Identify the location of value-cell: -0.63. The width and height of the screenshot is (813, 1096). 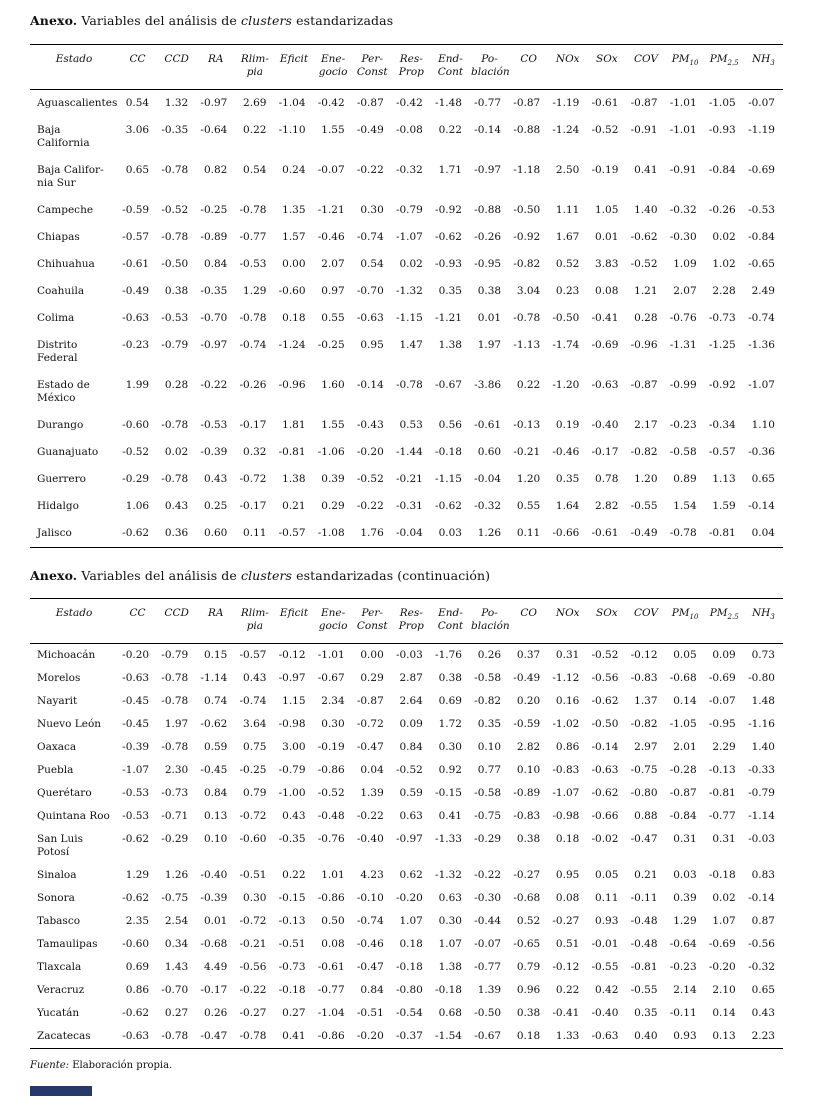
(605, 1036).